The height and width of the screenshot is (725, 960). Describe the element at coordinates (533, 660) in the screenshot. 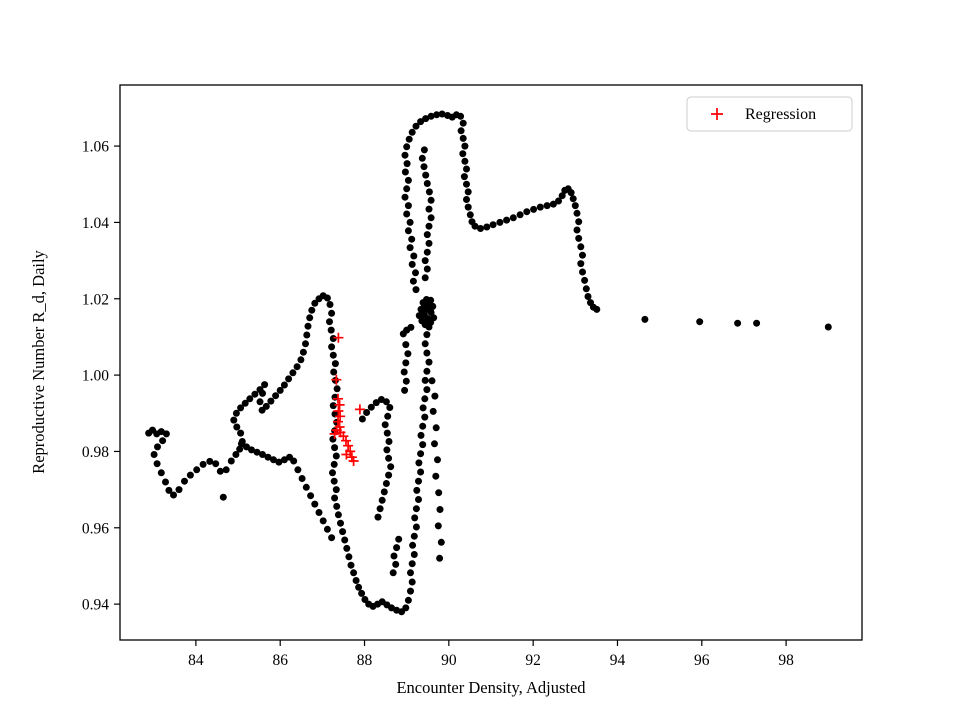

I see `x-tick-label: 92` at that location.